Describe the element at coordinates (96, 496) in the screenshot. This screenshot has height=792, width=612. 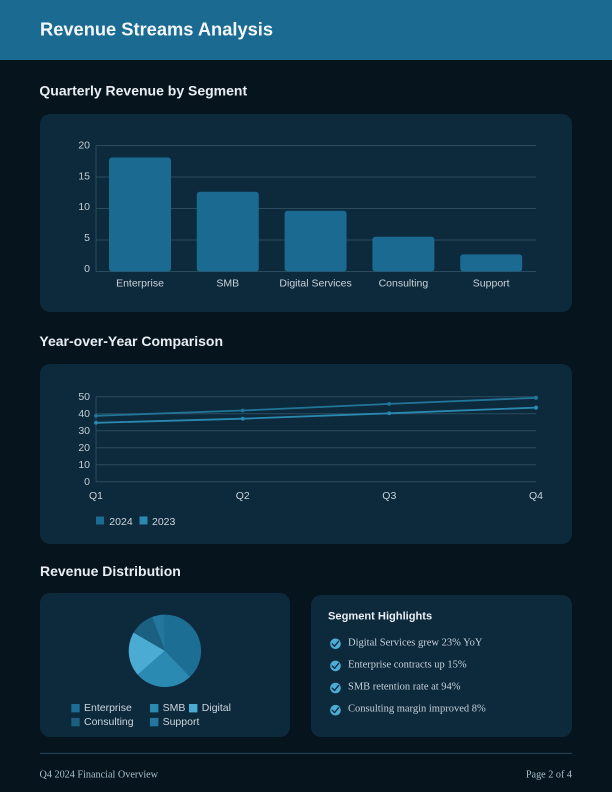
I see `svg-text: Q1` at that location.